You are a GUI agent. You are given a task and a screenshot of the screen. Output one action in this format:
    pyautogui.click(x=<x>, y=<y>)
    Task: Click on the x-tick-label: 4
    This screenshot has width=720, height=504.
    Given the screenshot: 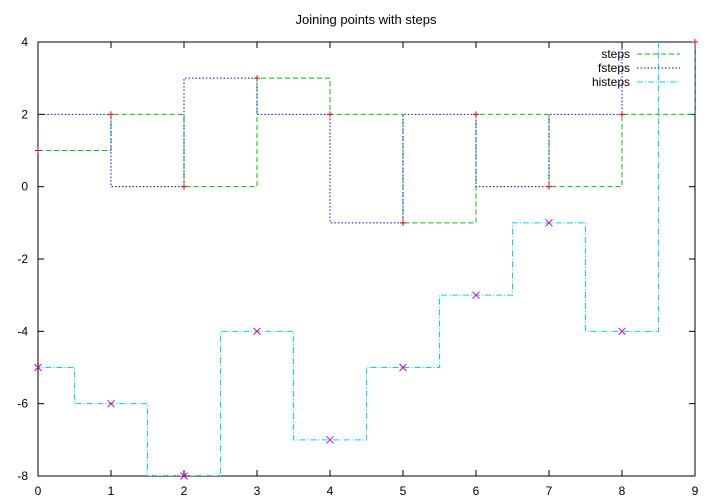 What is the action you would take?
    pyautogui.click(x=330, y=491)
    